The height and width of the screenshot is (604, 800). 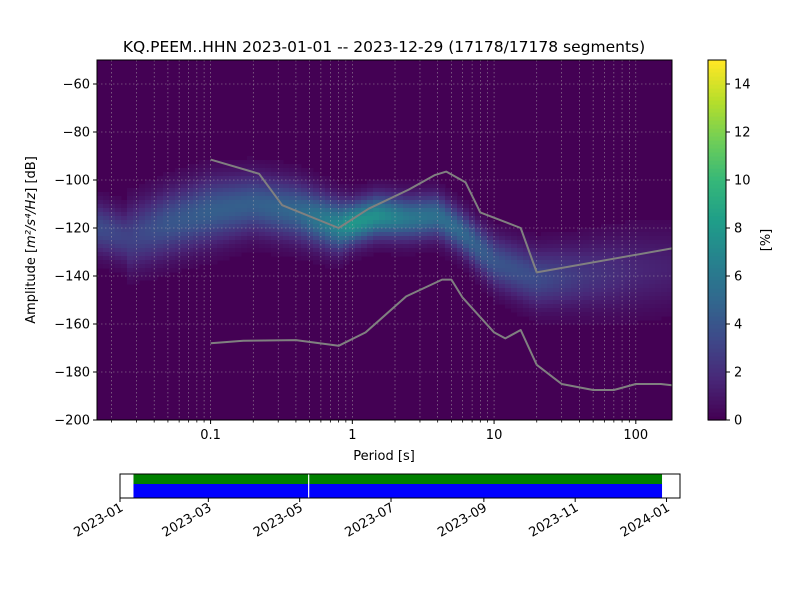 What do you see at coordinates (72, 229) in the screenshot?
I see `y-tick-label: −120` at bounding box center [72, 229].